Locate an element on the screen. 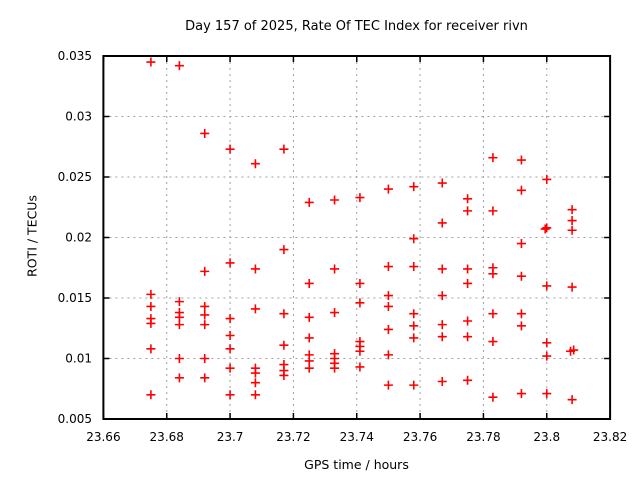 Image resolution: width=640 pixels, height=480 pixels. x-tick-label: 23.66 is located at coordinates (103, 437).